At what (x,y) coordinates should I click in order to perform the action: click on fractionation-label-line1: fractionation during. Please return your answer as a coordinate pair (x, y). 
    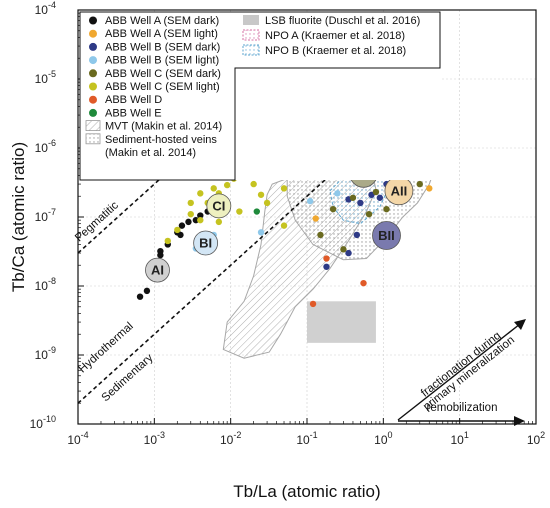
    Looking at the image, I should click on (461, 365).